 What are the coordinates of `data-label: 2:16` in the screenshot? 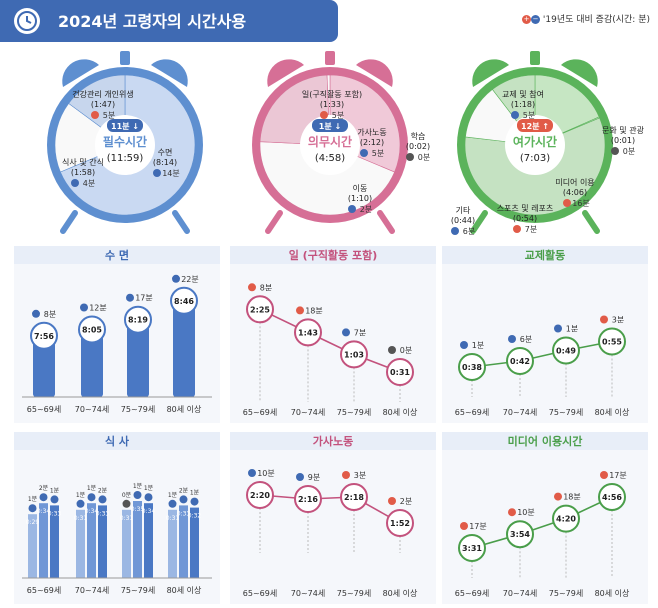 It's located at (308, 499).